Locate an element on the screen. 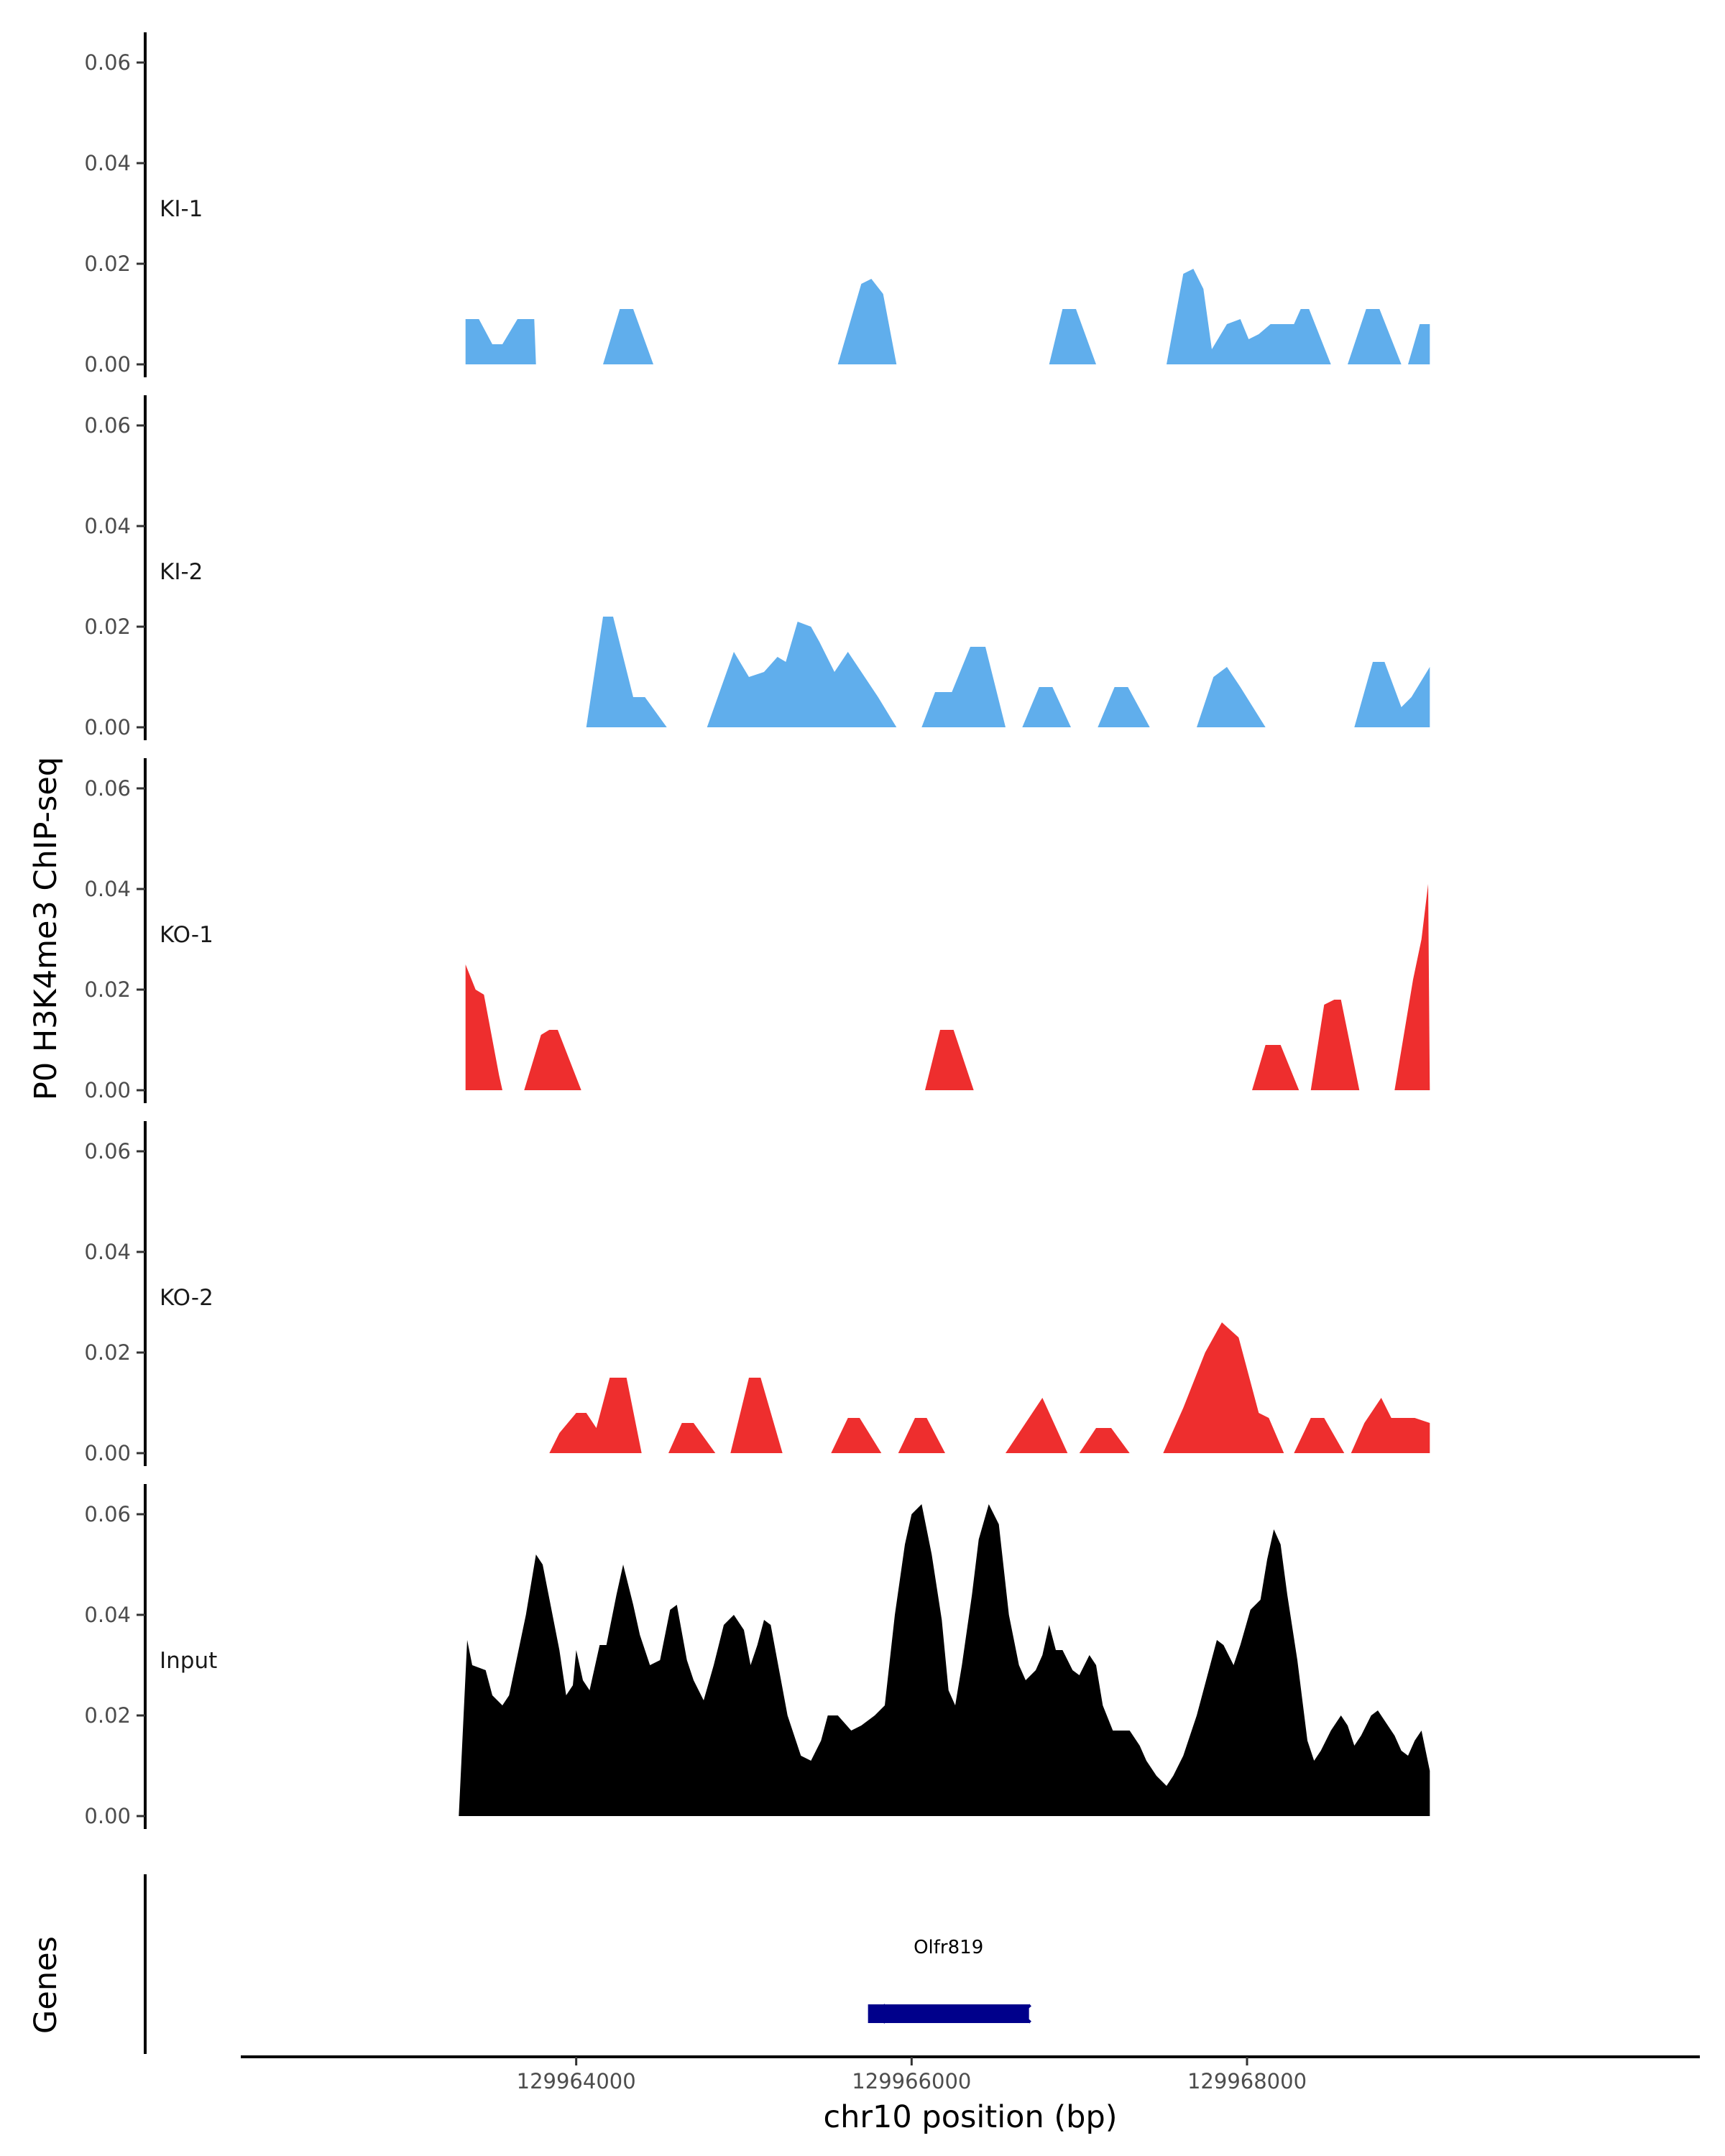 The height and width of the screenshot is (2156, 1725). y-tick-label-ko-1: 0.02 is located at coordinates (107, 990).